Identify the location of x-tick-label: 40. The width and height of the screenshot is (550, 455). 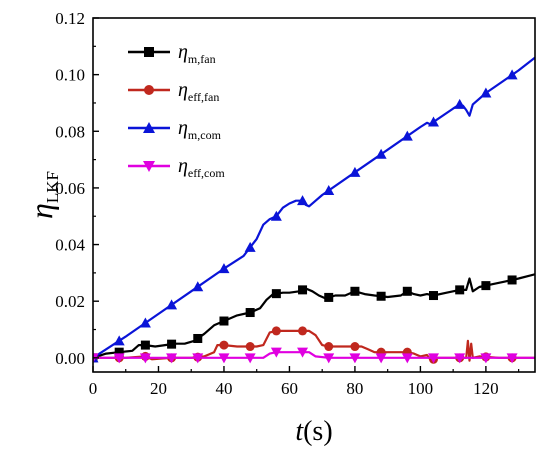
(223, 388).